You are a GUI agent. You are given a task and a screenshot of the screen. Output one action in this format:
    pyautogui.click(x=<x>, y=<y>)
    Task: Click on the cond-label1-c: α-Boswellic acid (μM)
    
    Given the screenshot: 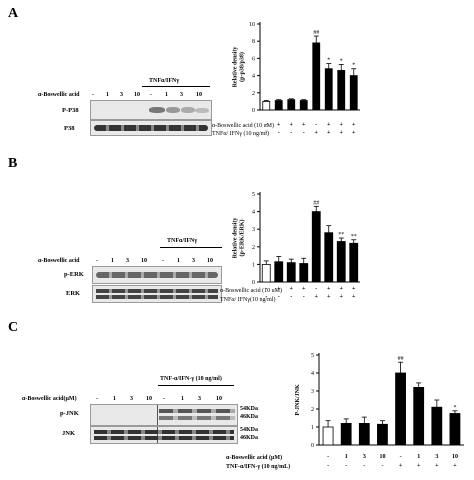 What is the action you would take?
    pyautogui.click(x=254, y=458)
    